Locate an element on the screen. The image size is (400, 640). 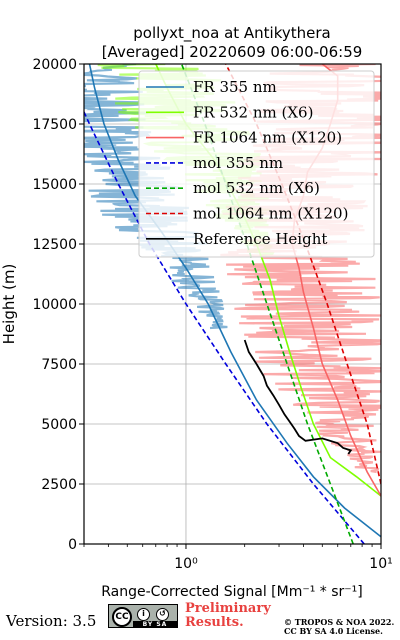
cc-icon: CC is located at coordinates (122, 617).